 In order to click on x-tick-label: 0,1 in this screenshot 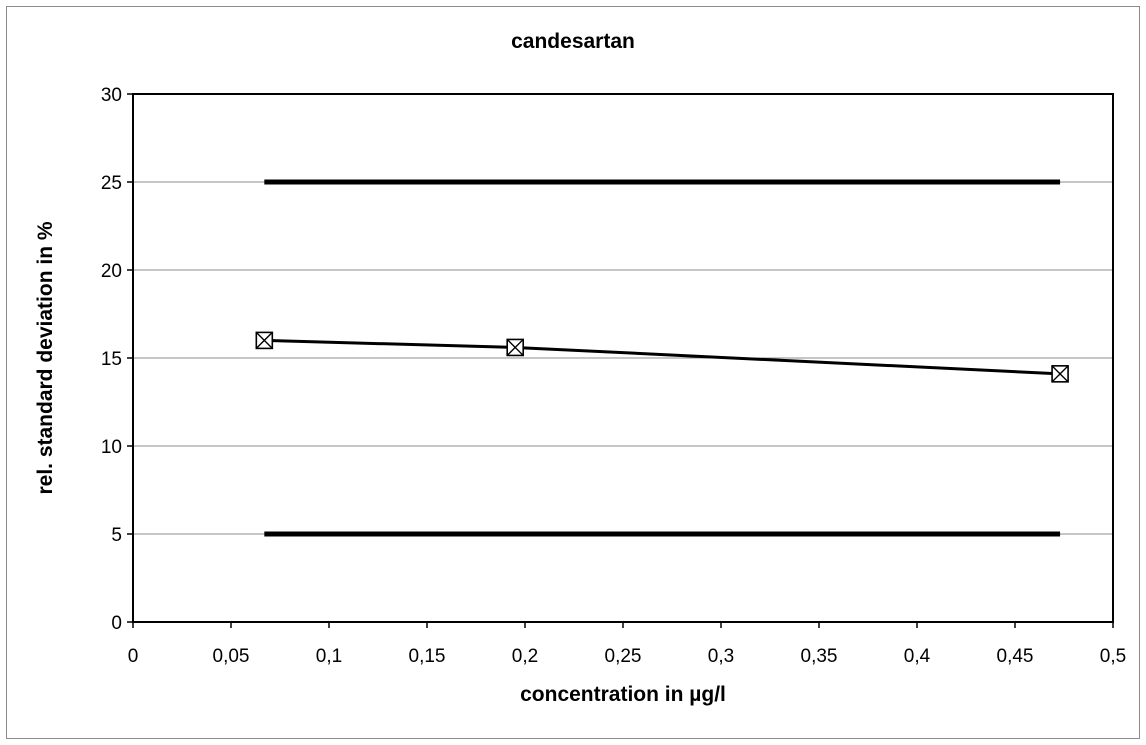, I will do `click(329, 656)`.